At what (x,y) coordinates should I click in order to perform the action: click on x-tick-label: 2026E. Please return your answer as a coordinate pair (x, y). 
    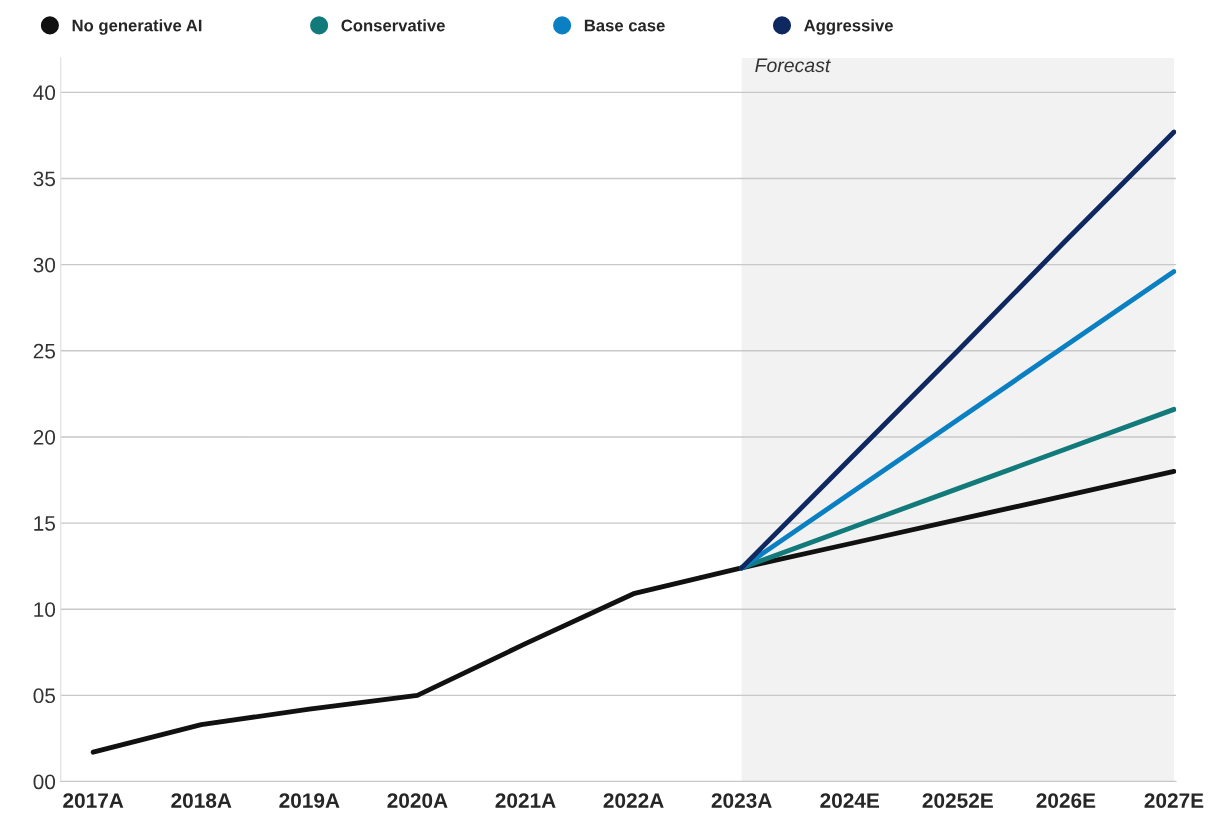
    Looking at the image, I should click on (1066, 800).